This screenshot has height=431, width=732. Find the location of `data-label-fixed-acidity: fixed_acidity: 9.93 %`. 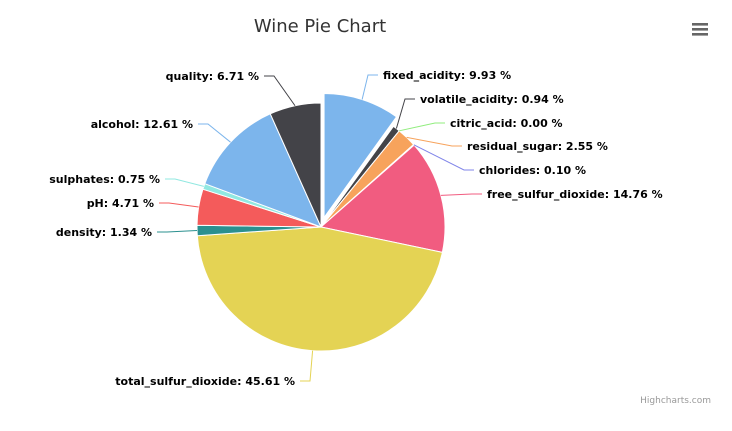

data-label-fixed-acidity: fixed_acidity: 9.93 % is located at coordinates (447, 75).